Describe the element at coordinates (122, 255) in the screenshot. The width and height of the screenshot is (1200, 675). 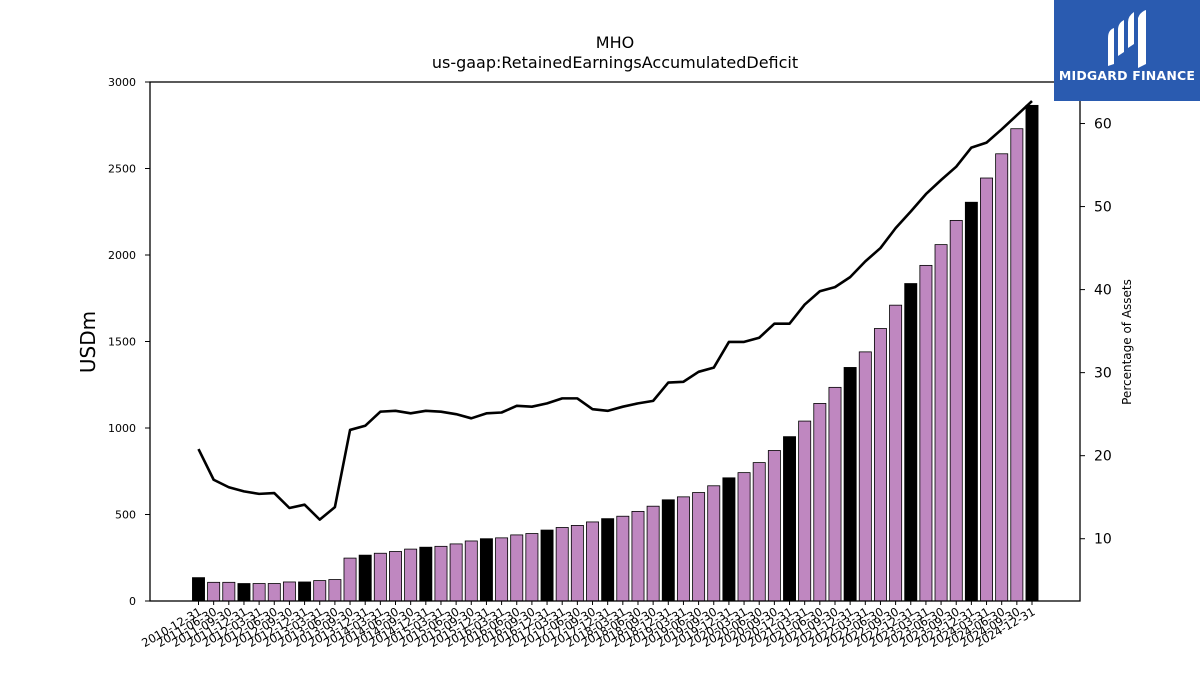
I see `y-tick-label: 2000` at that location.